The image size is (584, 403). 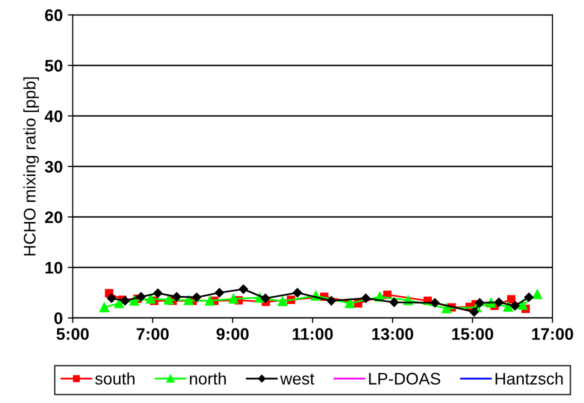 I want to click on y-axis-title: HCHO mixing ratio [ppb], so click(x=31, y=166).